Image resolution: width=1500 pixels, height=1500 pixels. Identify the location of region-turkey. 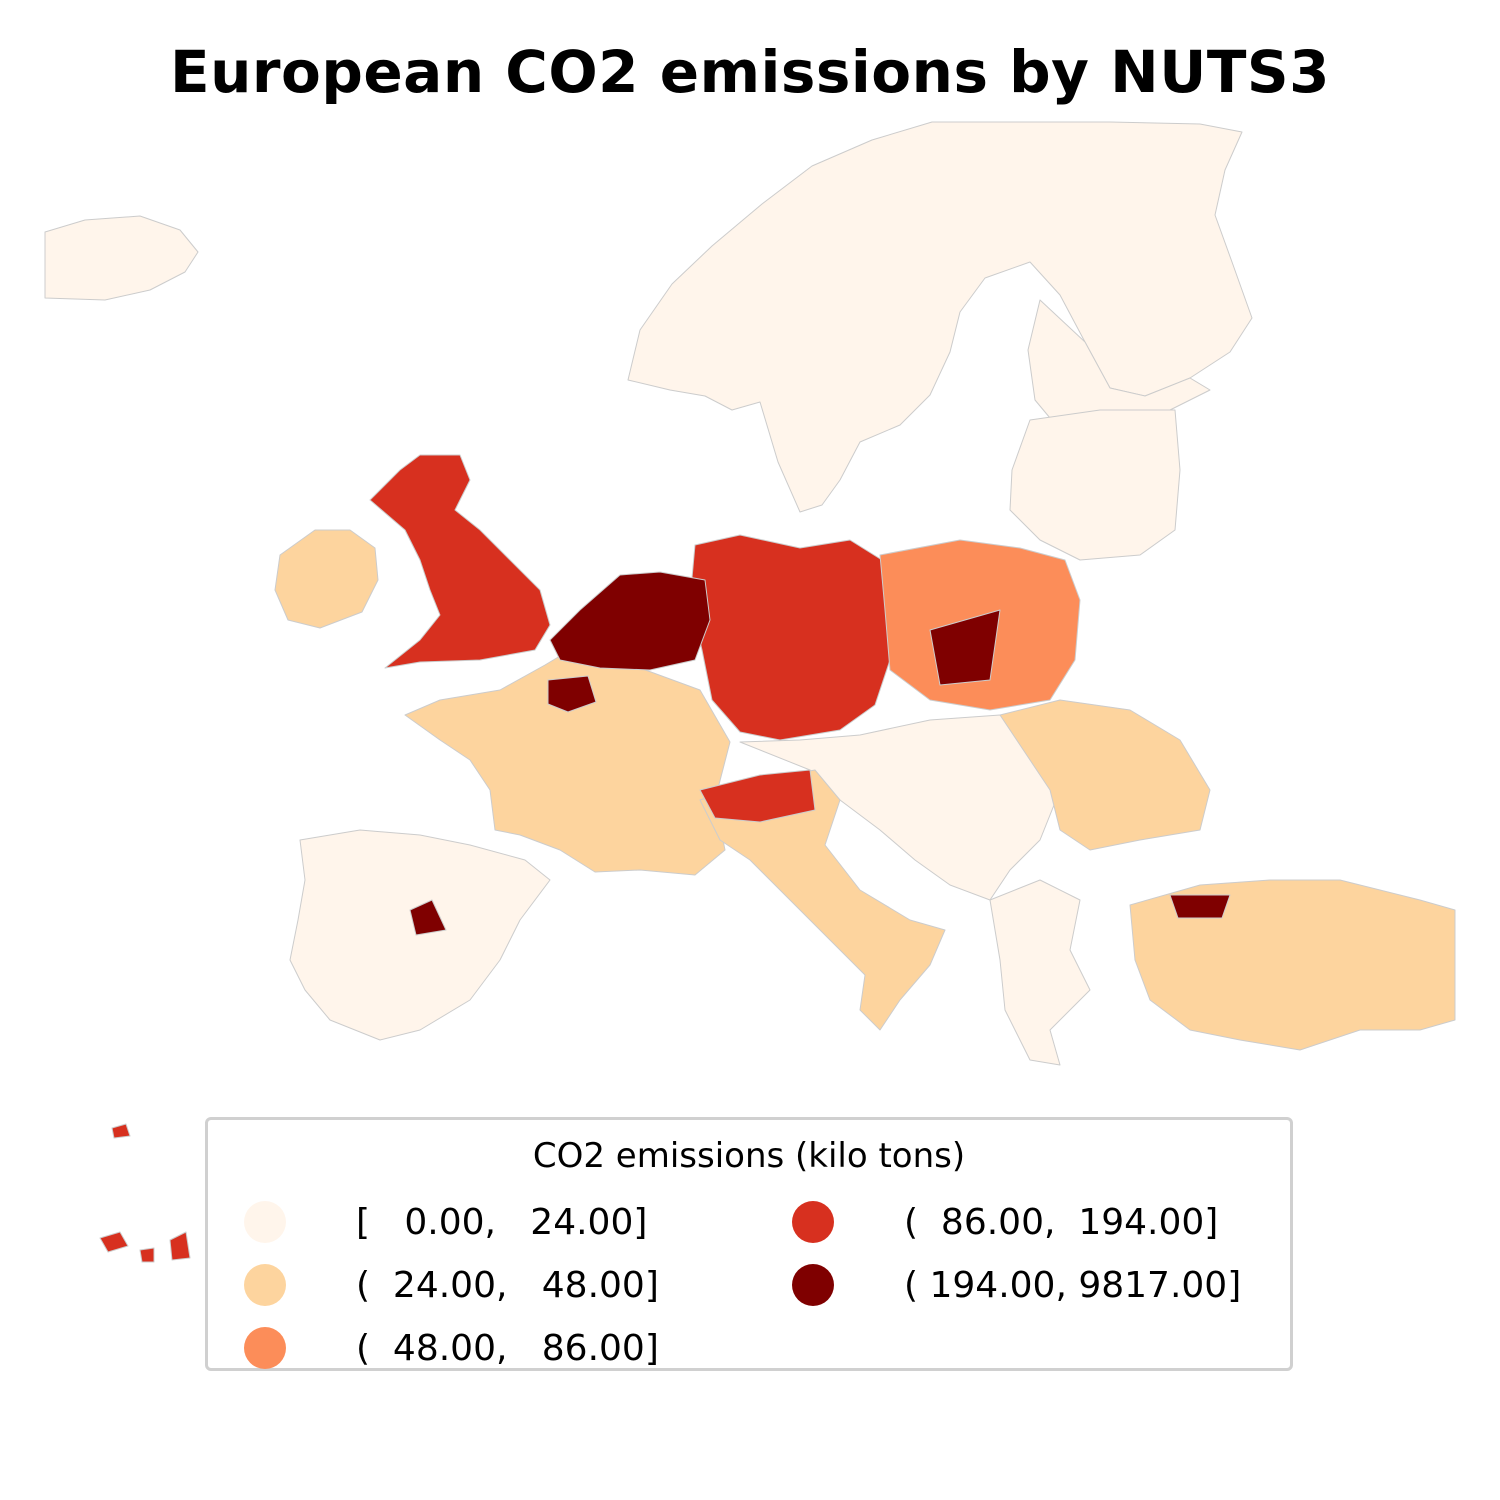
(1292, 965).